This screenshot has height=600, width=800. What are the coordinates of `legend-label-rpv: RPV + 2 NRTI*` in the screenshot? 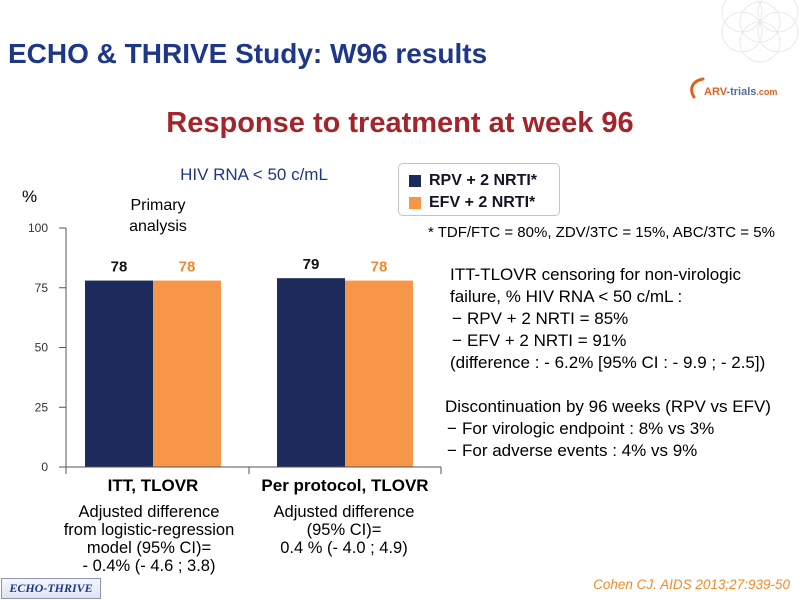 It's located at (483, 180).